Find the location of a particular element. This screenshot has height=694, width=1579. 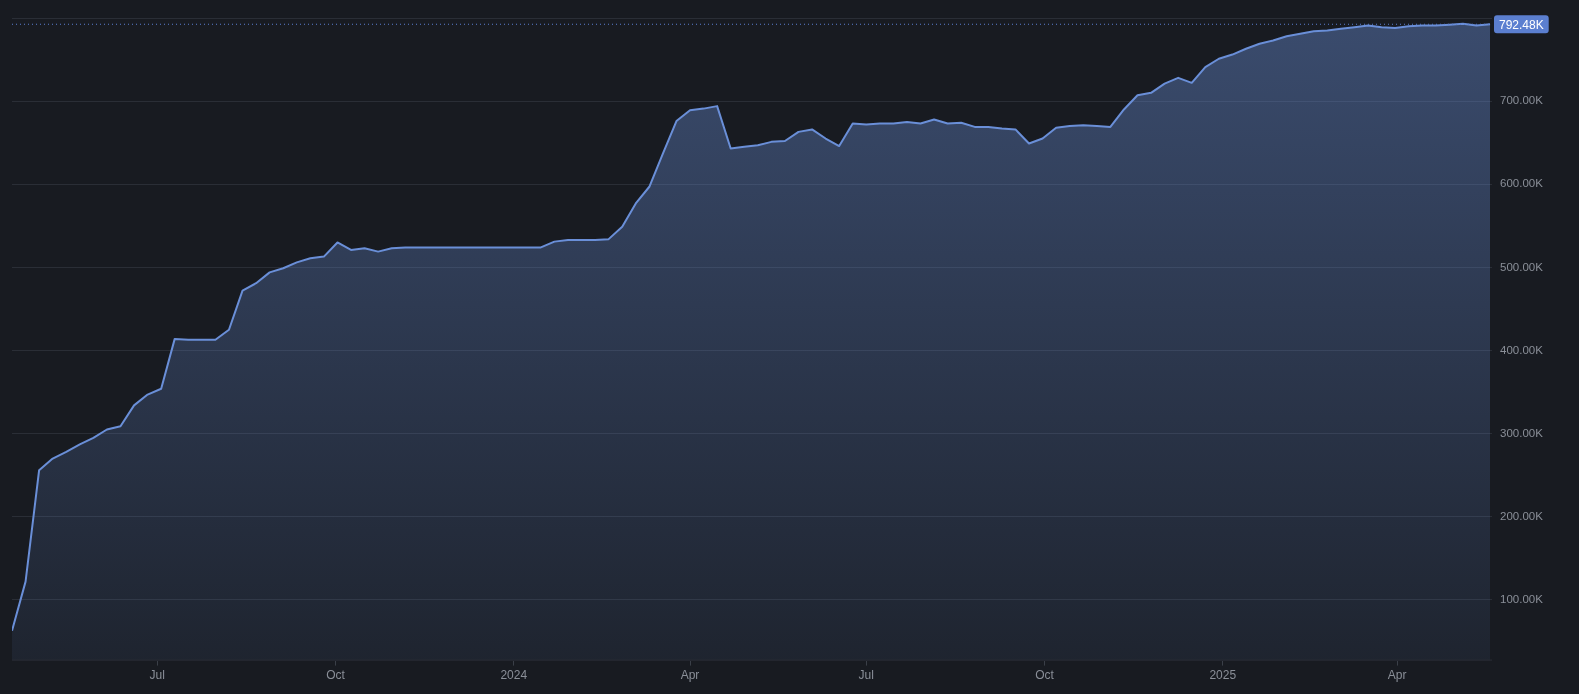

y-tick-label: 600.00K is located at coordinates (1522, 183).